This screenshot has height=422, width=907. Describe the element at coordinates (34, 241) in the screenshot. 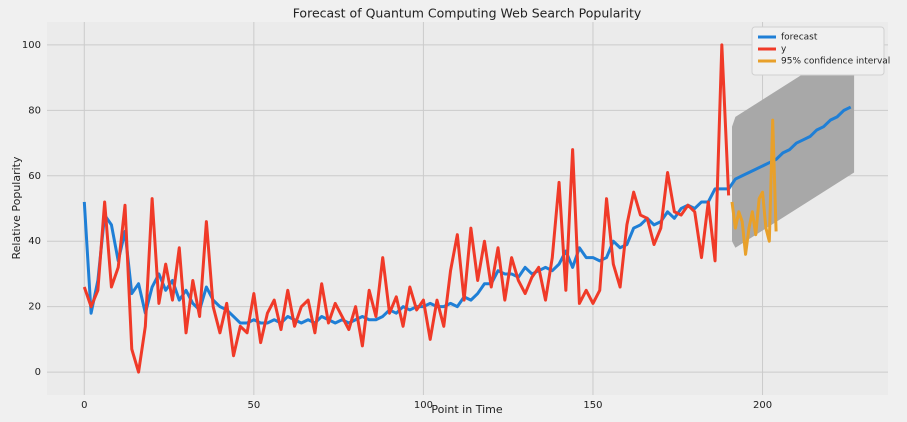

I see `y-tick-label: 40` at that location.